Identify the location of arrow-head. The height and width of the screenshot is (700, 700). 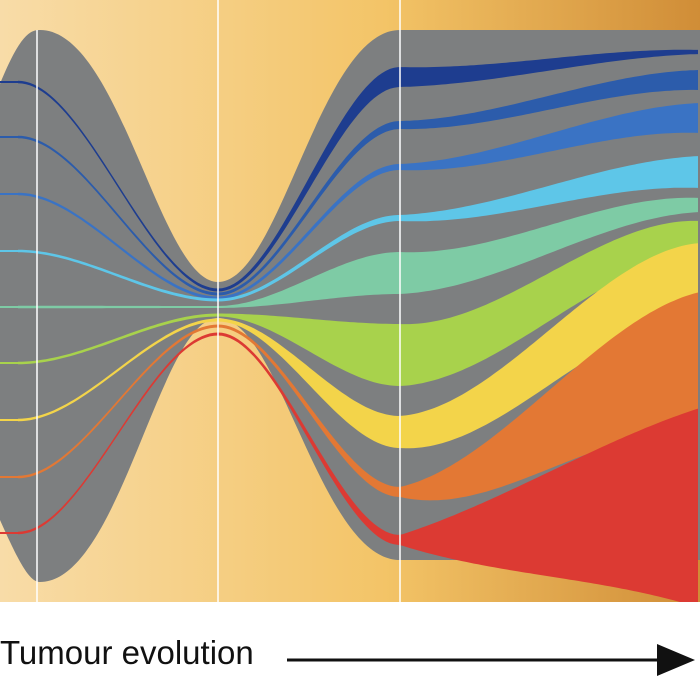
(676, 660).